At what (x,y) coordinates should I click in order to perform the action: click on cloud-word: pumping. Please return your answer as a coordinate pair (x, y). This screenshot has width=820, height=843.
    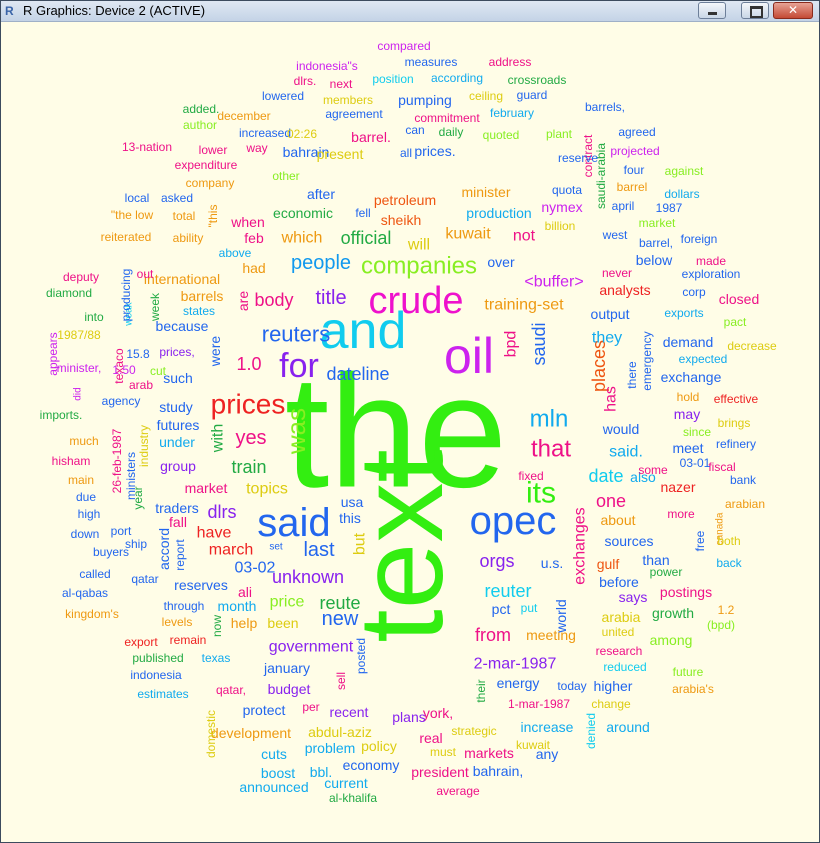
    Looking at the image, I should click on (425, 100).